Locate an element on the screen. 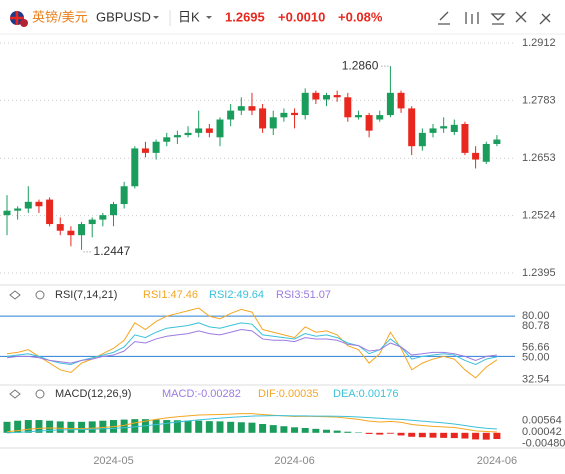  macd-line is located at coordinates (251, 423).